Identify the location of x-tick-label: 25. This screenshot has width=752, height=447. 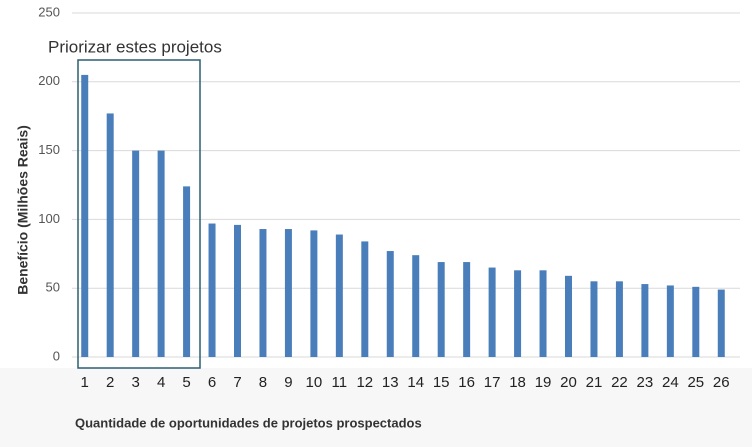
(695, 382).